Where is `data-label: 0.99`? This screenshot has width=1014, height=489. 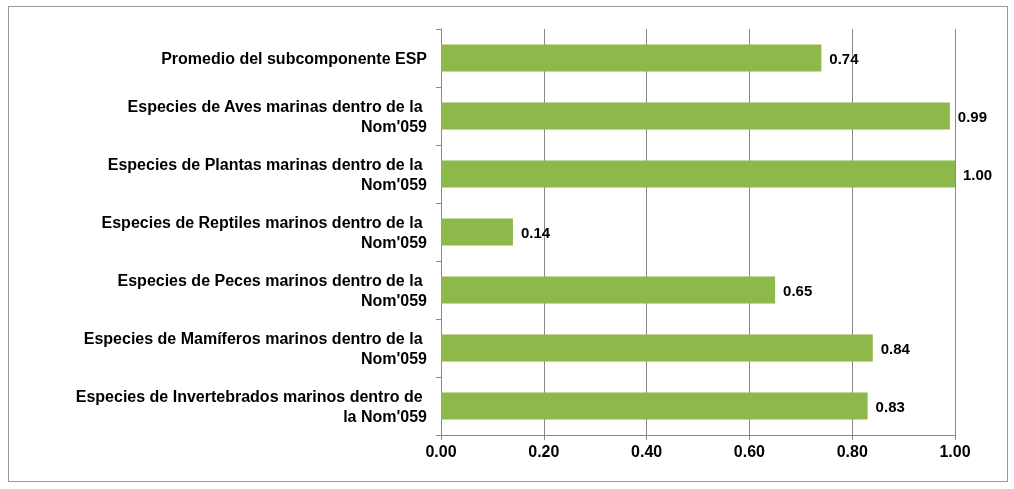
data-label: 0.99 is located at coordinates (972, 116).